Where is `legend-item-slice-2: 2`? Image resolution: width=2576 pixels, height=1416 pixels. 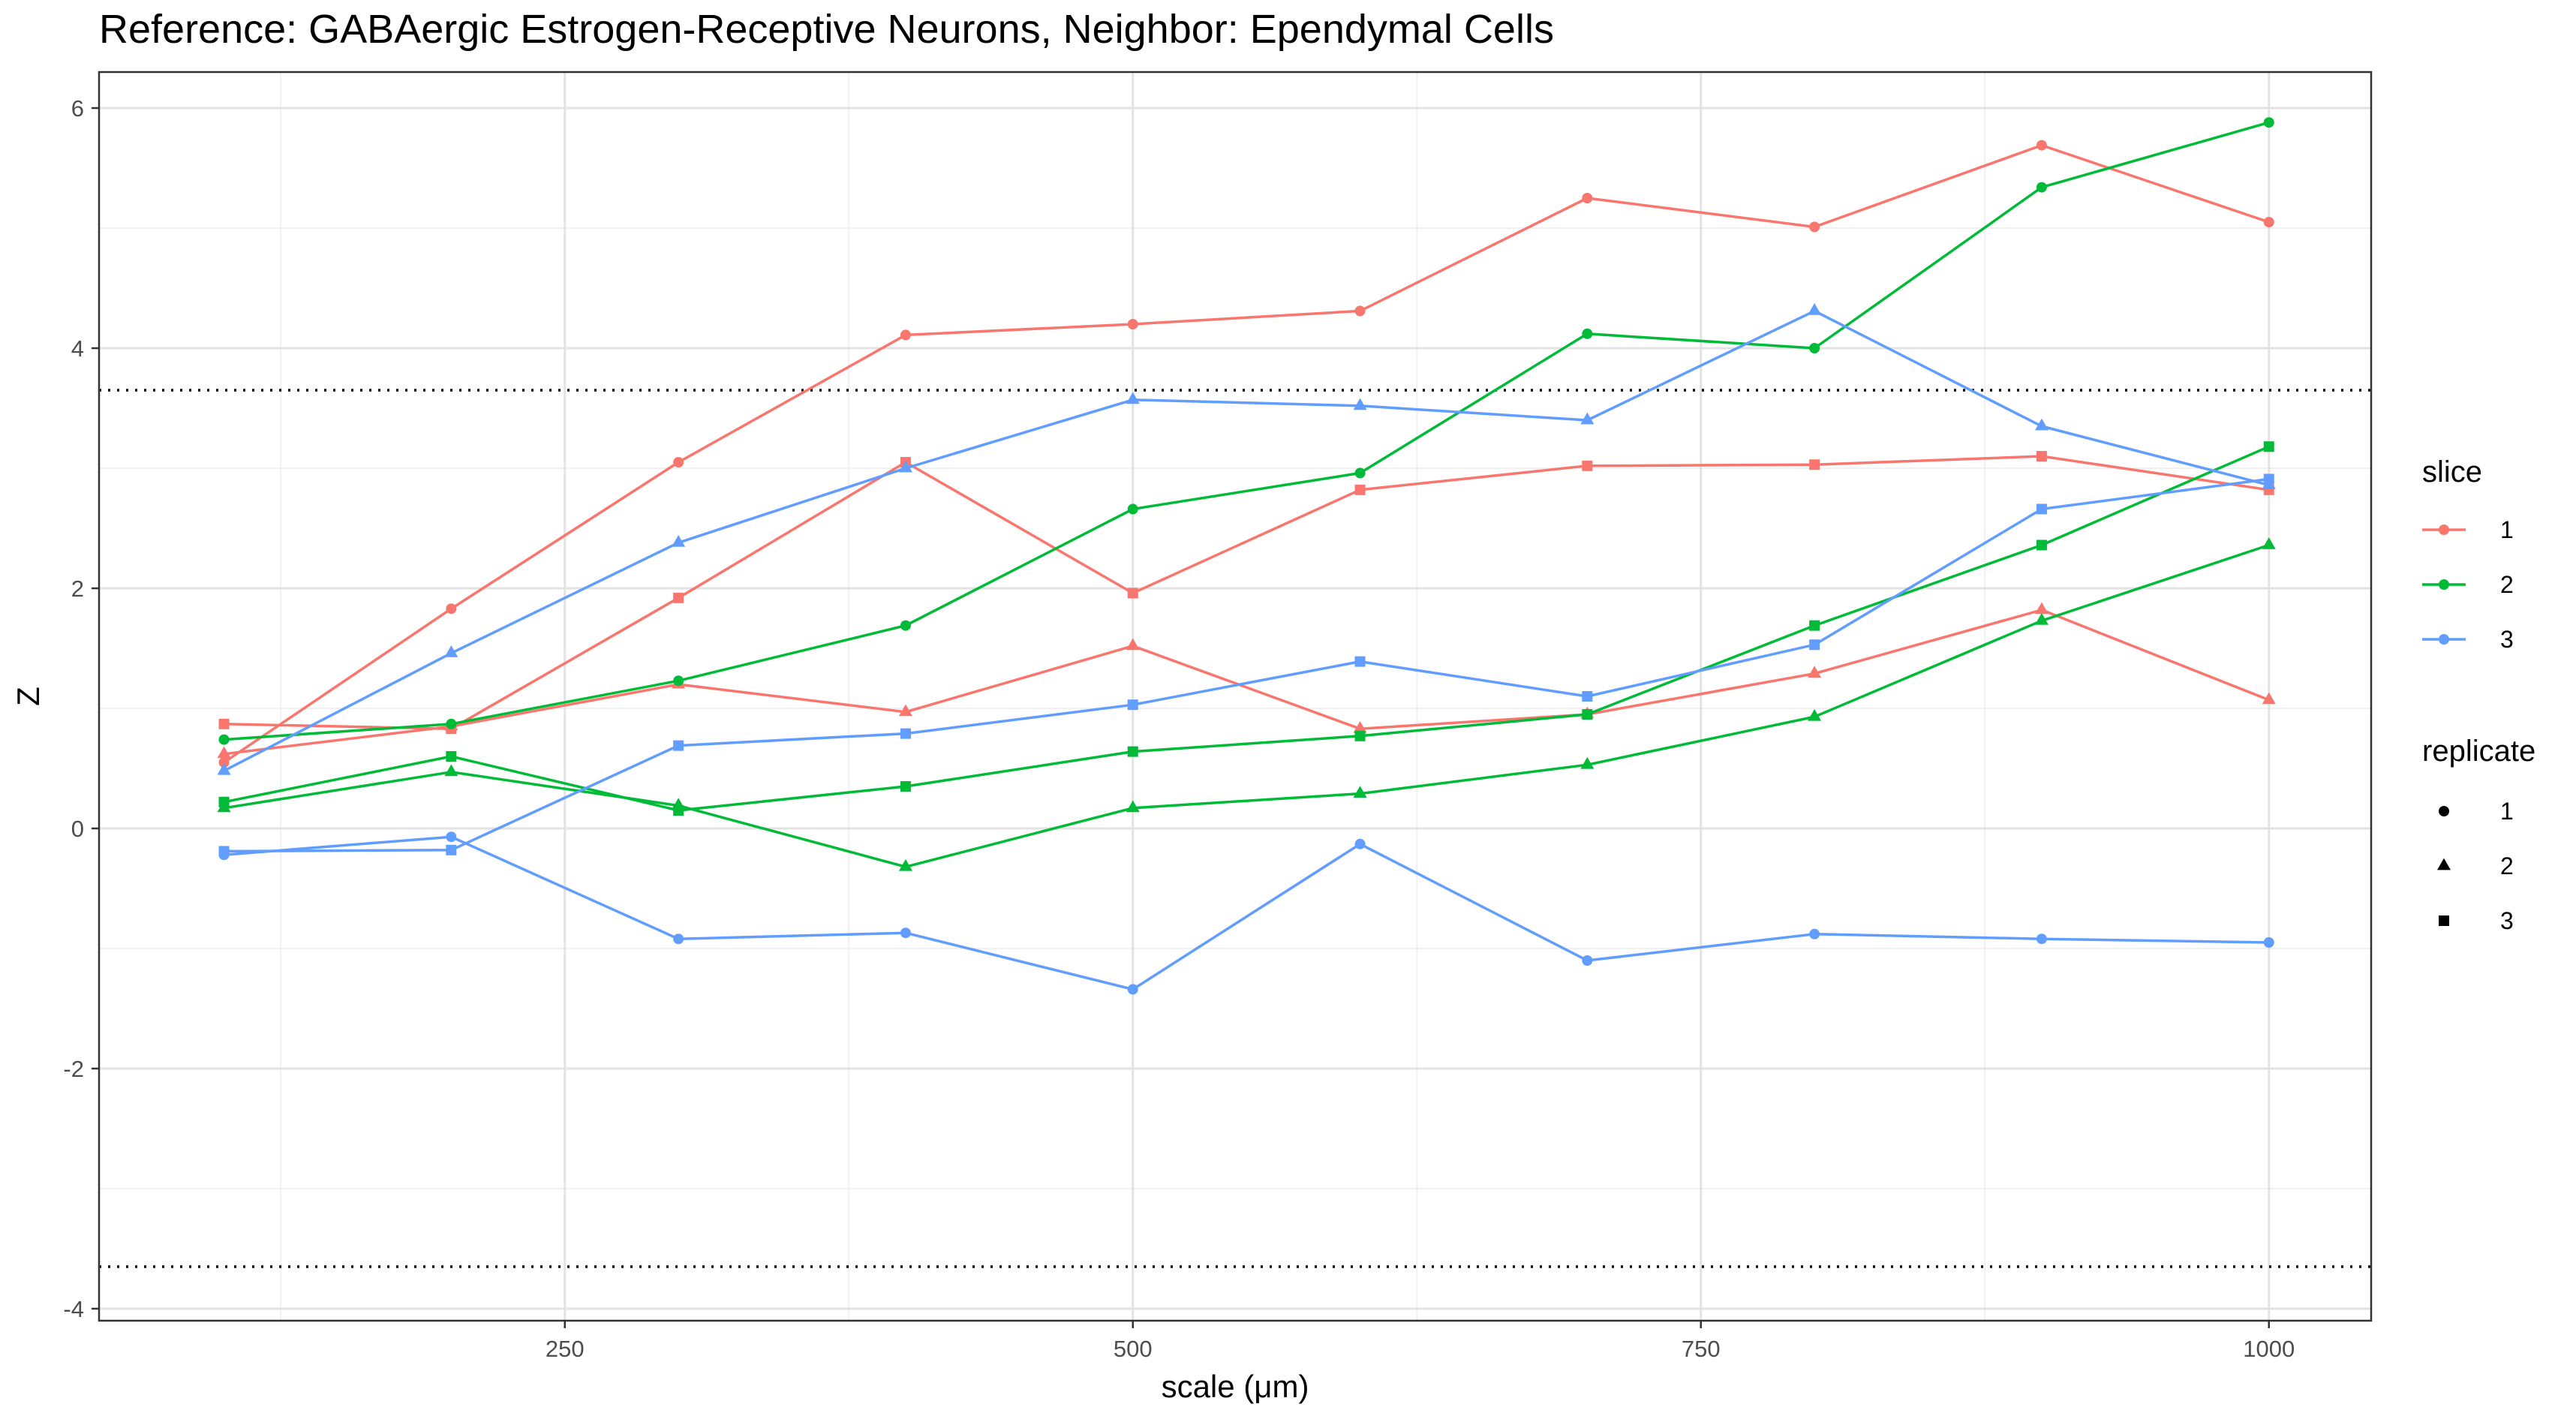
legend-item-slice-2: 2 is located at coordinates (2468, 584).